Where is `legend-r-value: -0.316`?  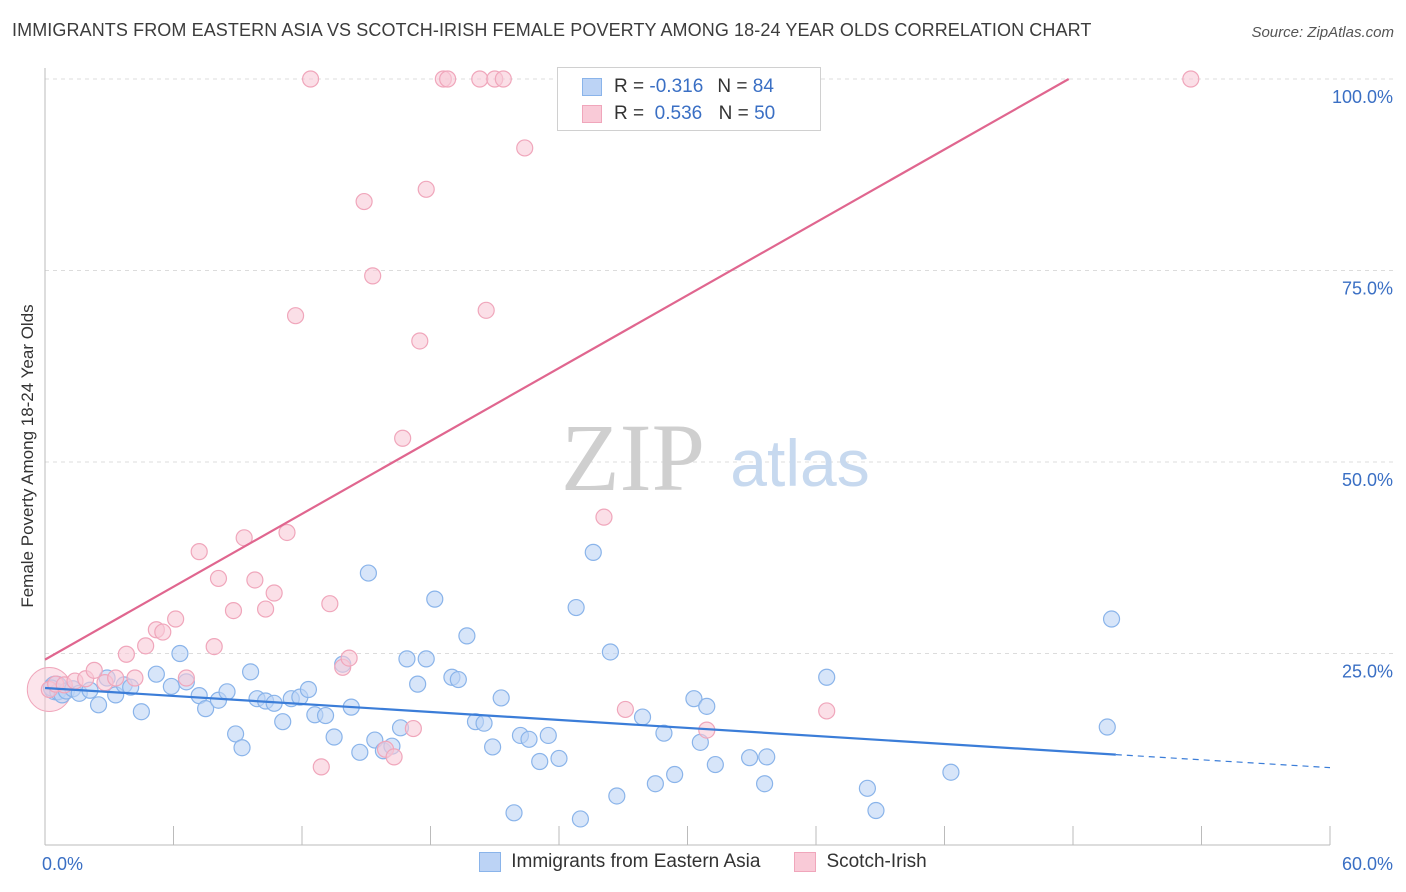
legend-r-value: -0.316 is located at coordinates (676, 86).